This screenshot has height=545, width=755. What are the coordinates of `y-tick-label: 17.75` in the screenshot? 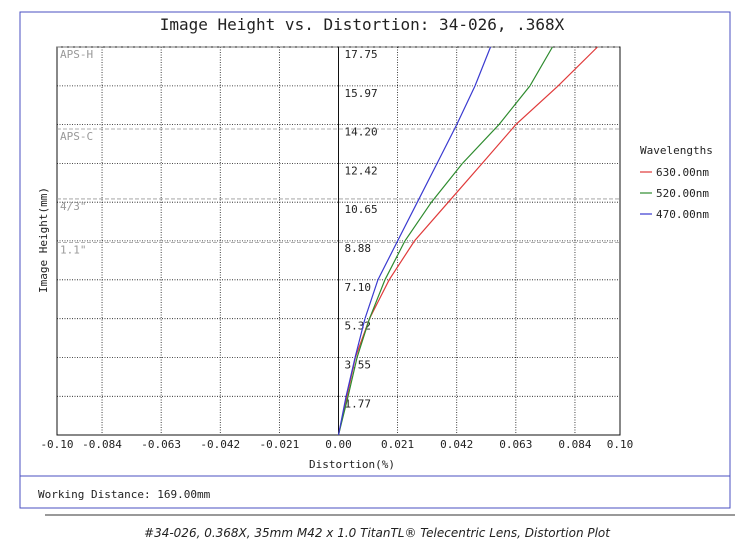 It's located at (361, 54).